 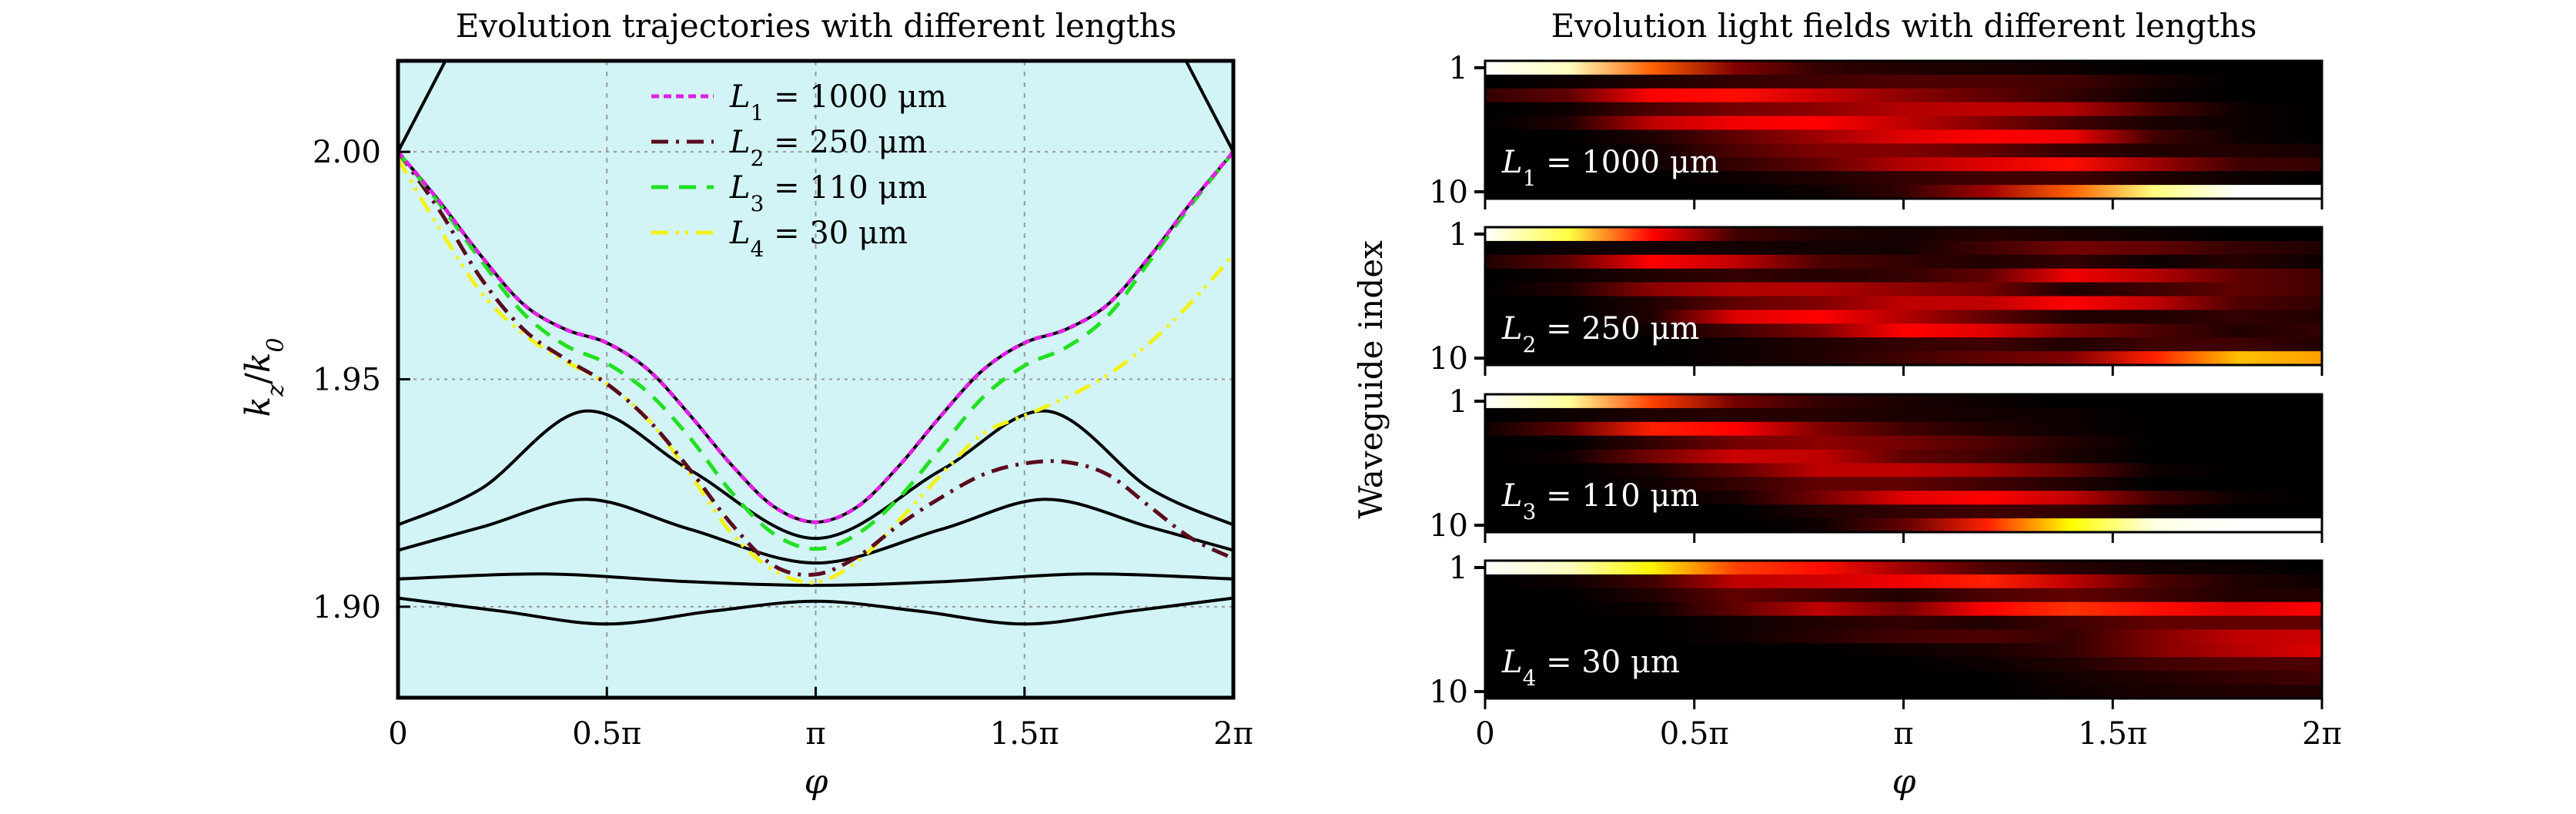 I want to click on series-line-L1, so click(x=815, y=337).